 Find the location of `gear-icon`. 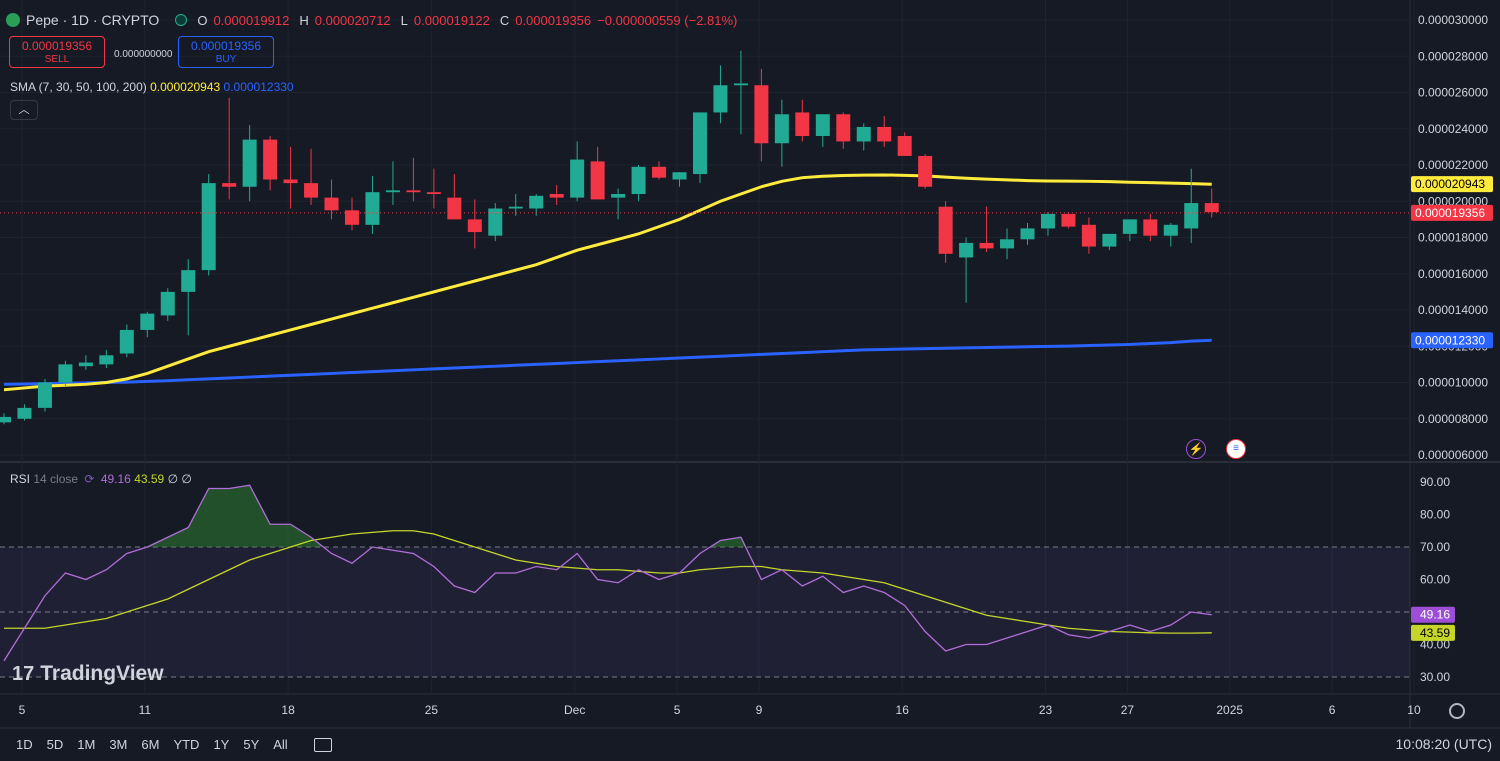

gear-icon is located at coordinates (1457, 711).